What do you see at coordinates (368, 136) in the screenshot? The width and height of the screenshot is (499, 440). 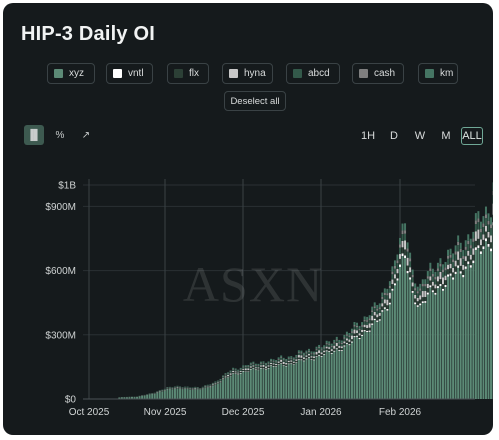 I see `range-1h: 1H` at bounding box center [368, 136].